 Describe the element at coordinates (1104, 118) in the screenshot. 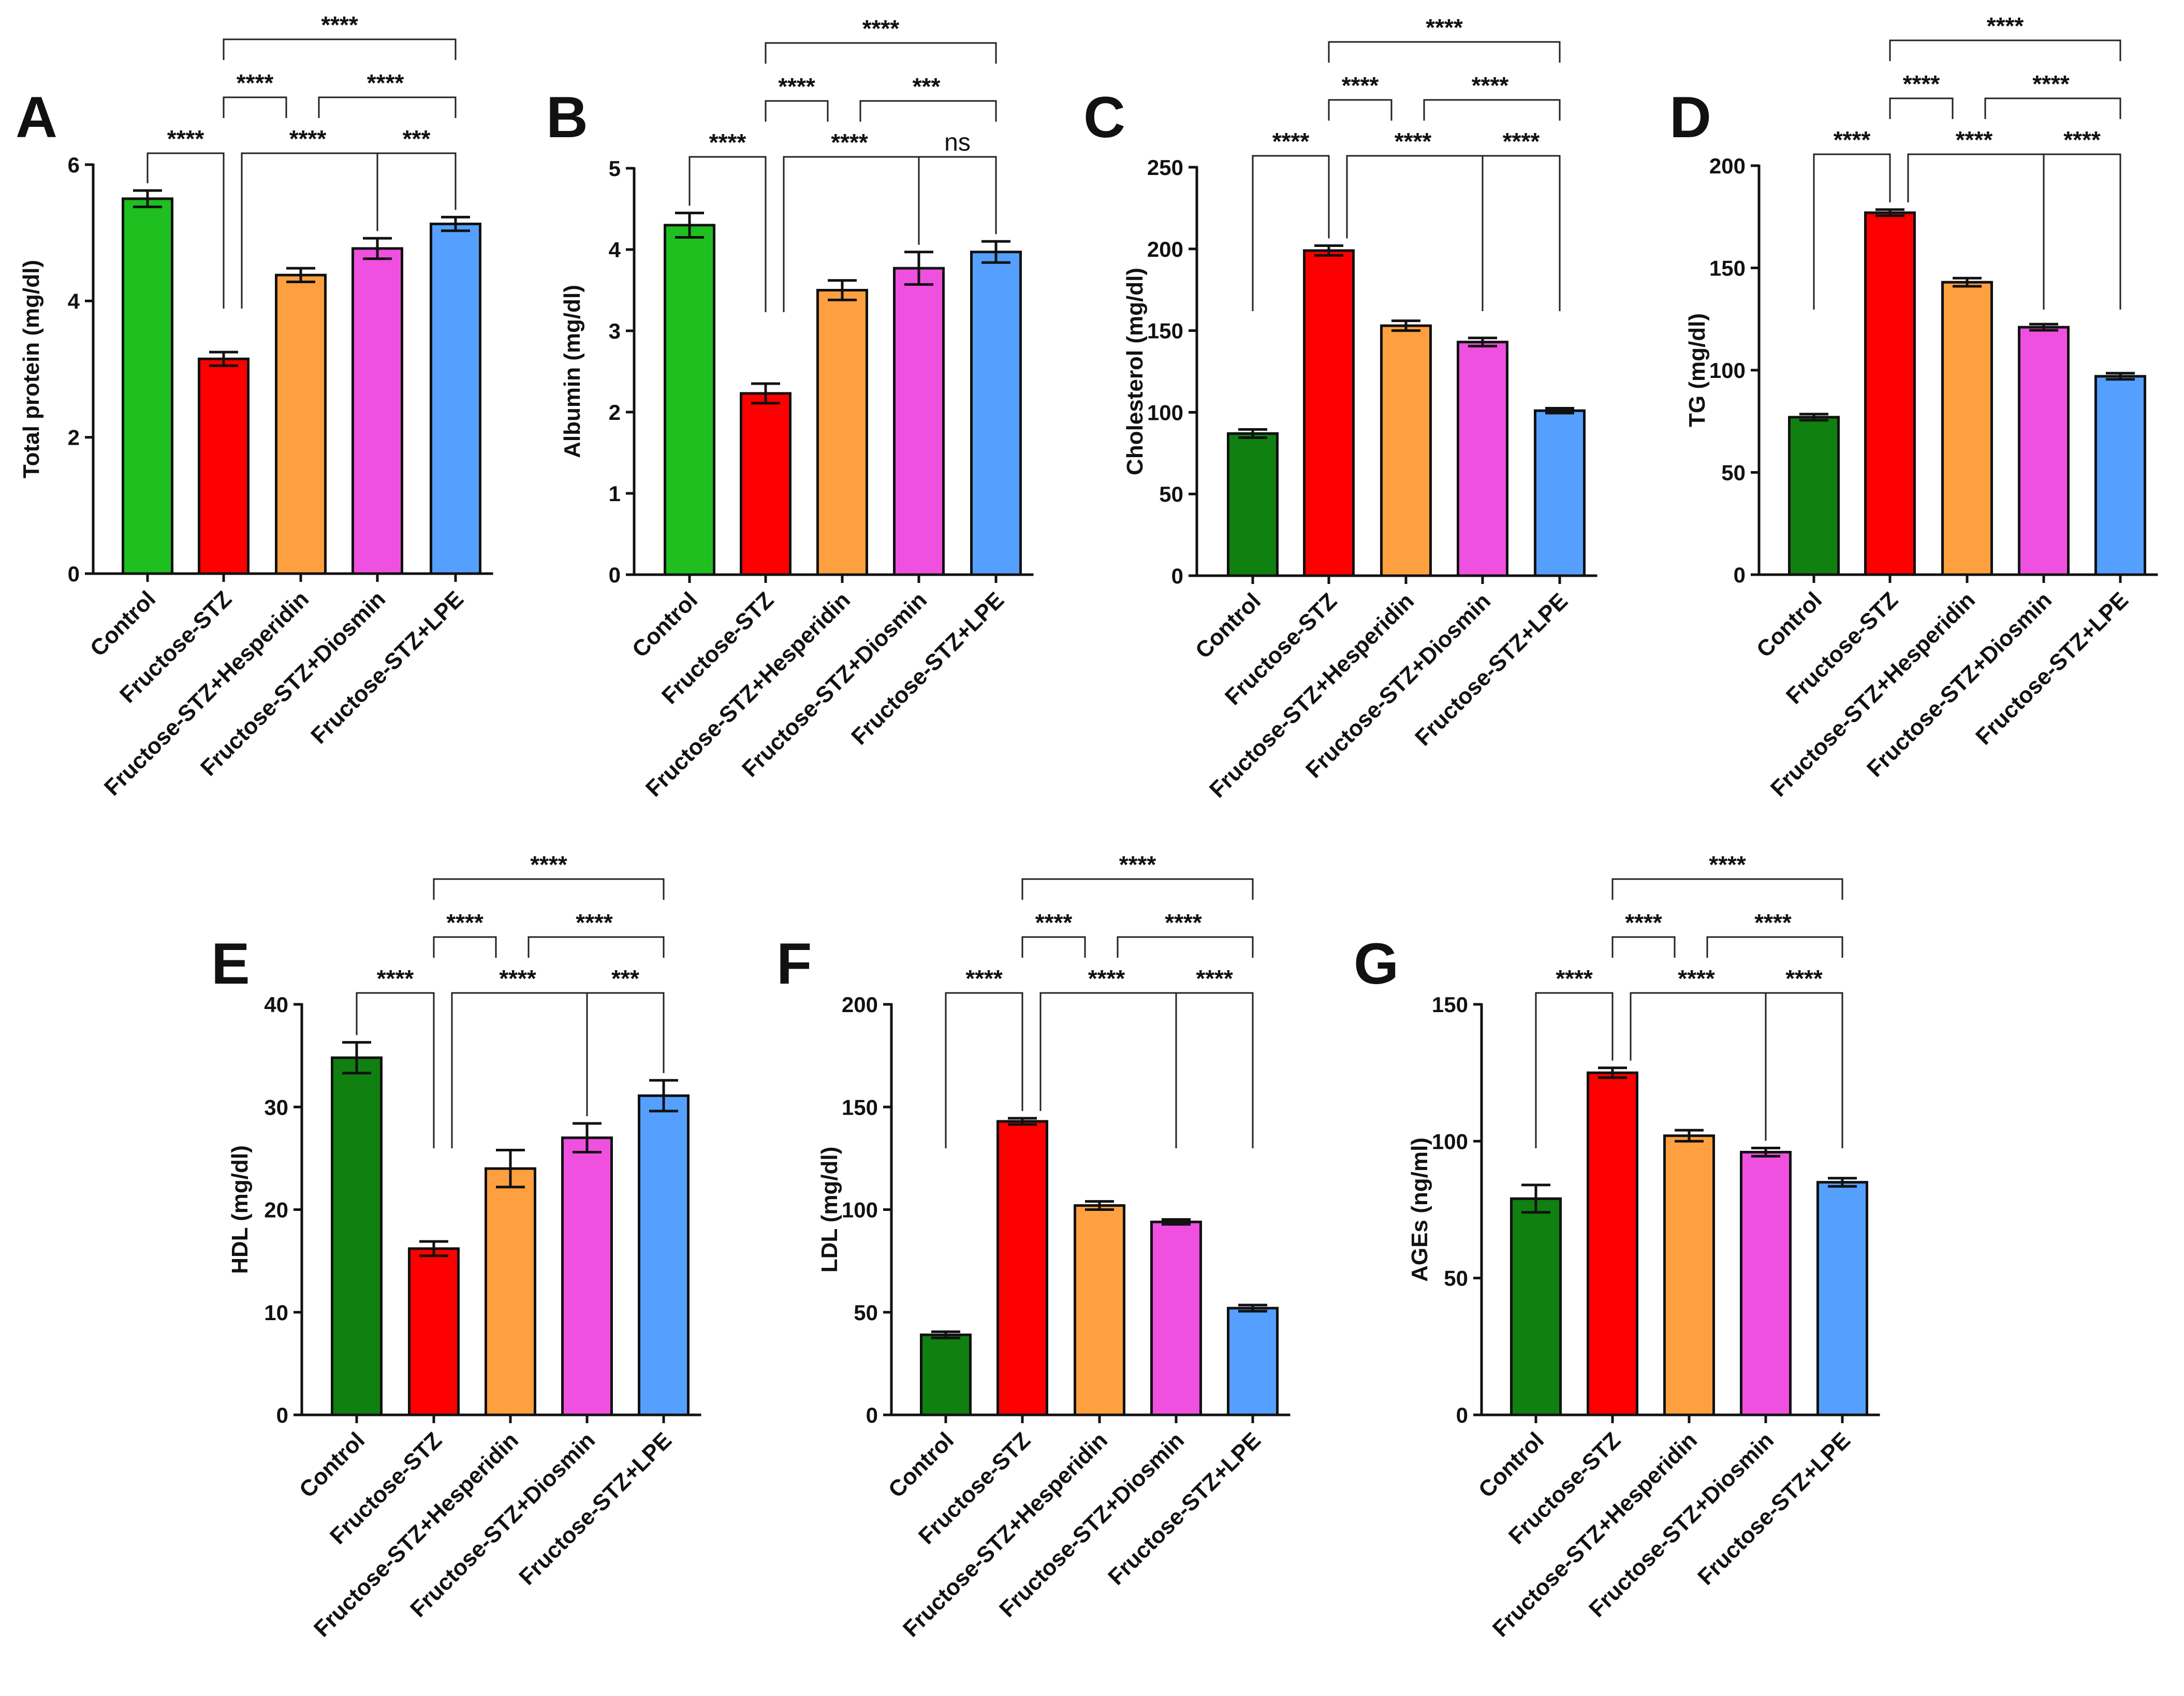

I see `panel-letter: C` at that location.